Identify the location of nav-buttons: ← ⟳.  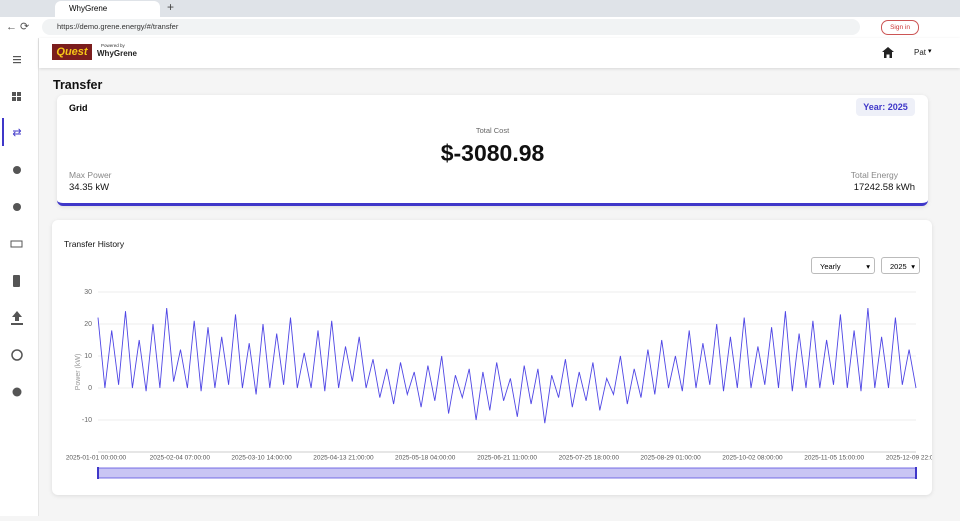
(18, 27).